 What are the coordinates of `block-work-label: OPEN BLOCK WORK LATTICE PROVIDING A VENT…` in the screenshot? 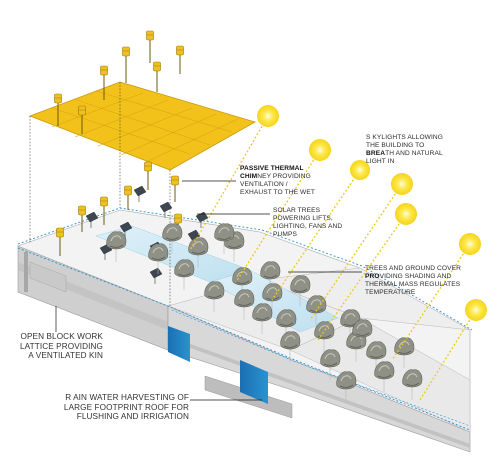 It's located at (61, 346).